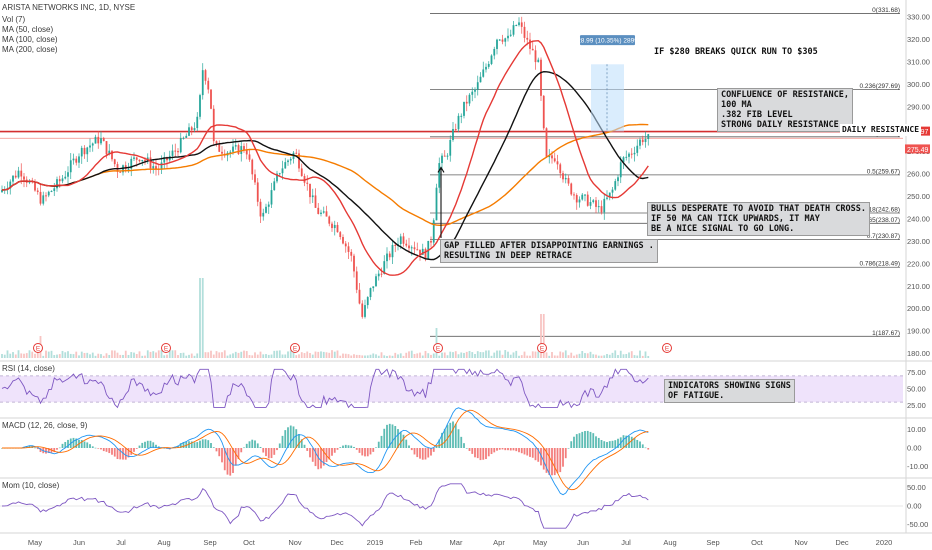  I want to click on annotation-daily-resistance: DAILY RESISTANCE, so click(881, 130).